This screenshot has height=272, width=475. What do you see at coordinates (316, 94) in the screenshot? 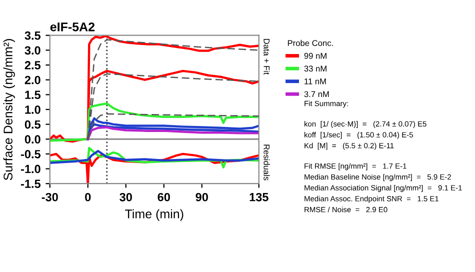
I see `legend-label: 3.7 nM` at bounding box center [316, 94].